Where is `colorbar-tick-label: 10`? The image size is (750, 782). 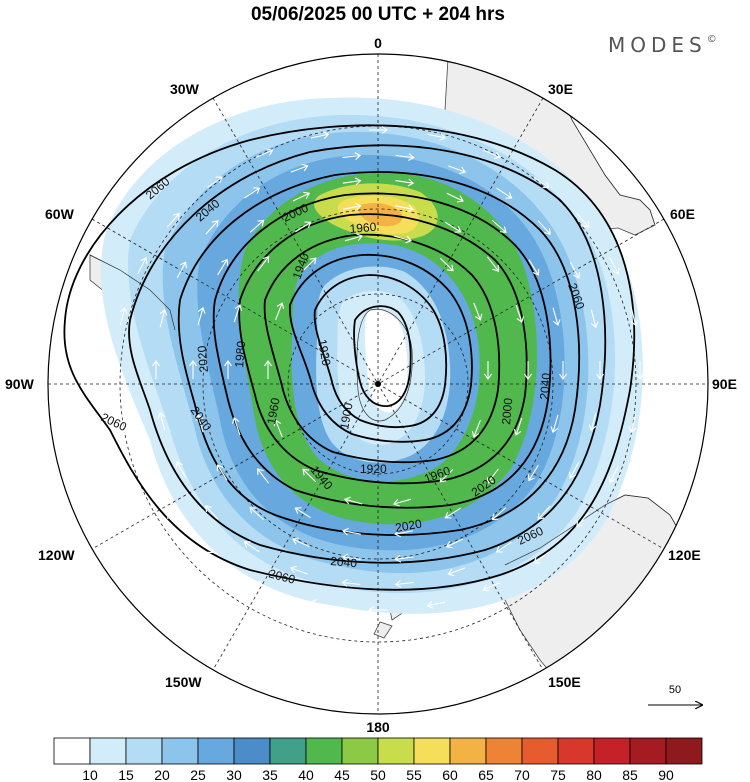 colorbar-tick-label: 10 is located at coordinates (90, 774).